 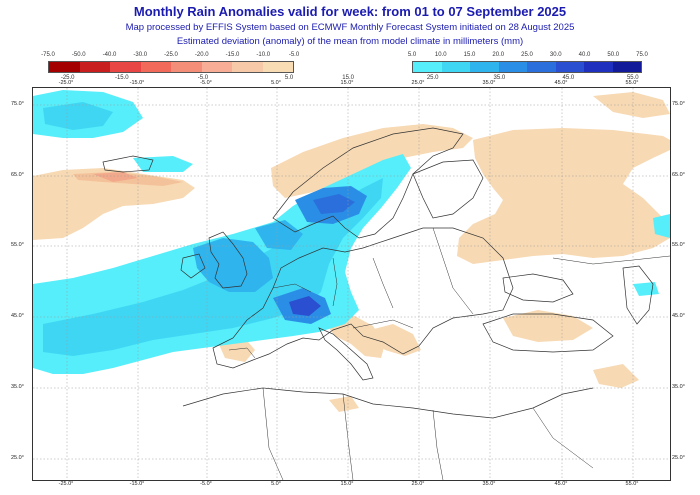 I want to click on x-axis-top-label: 25.0°, so click(x=418, y=83).